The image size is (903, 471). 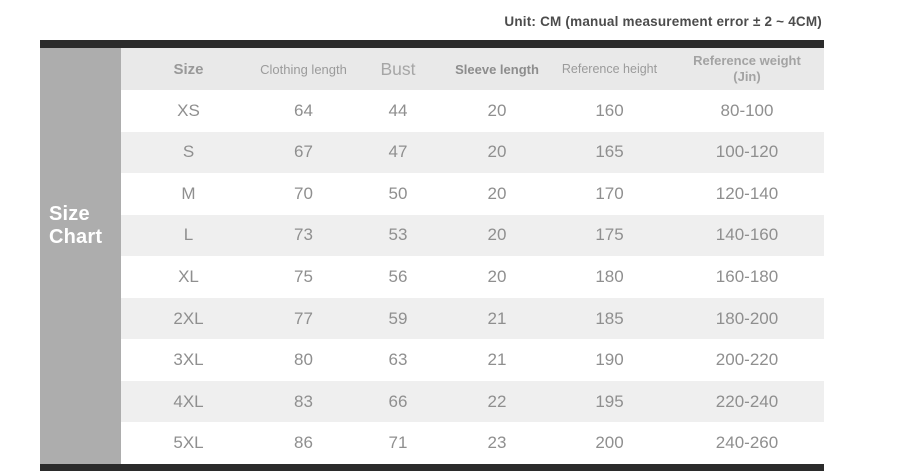 I want to click on column-header-bust: Bust, so click(x=398, y=68).